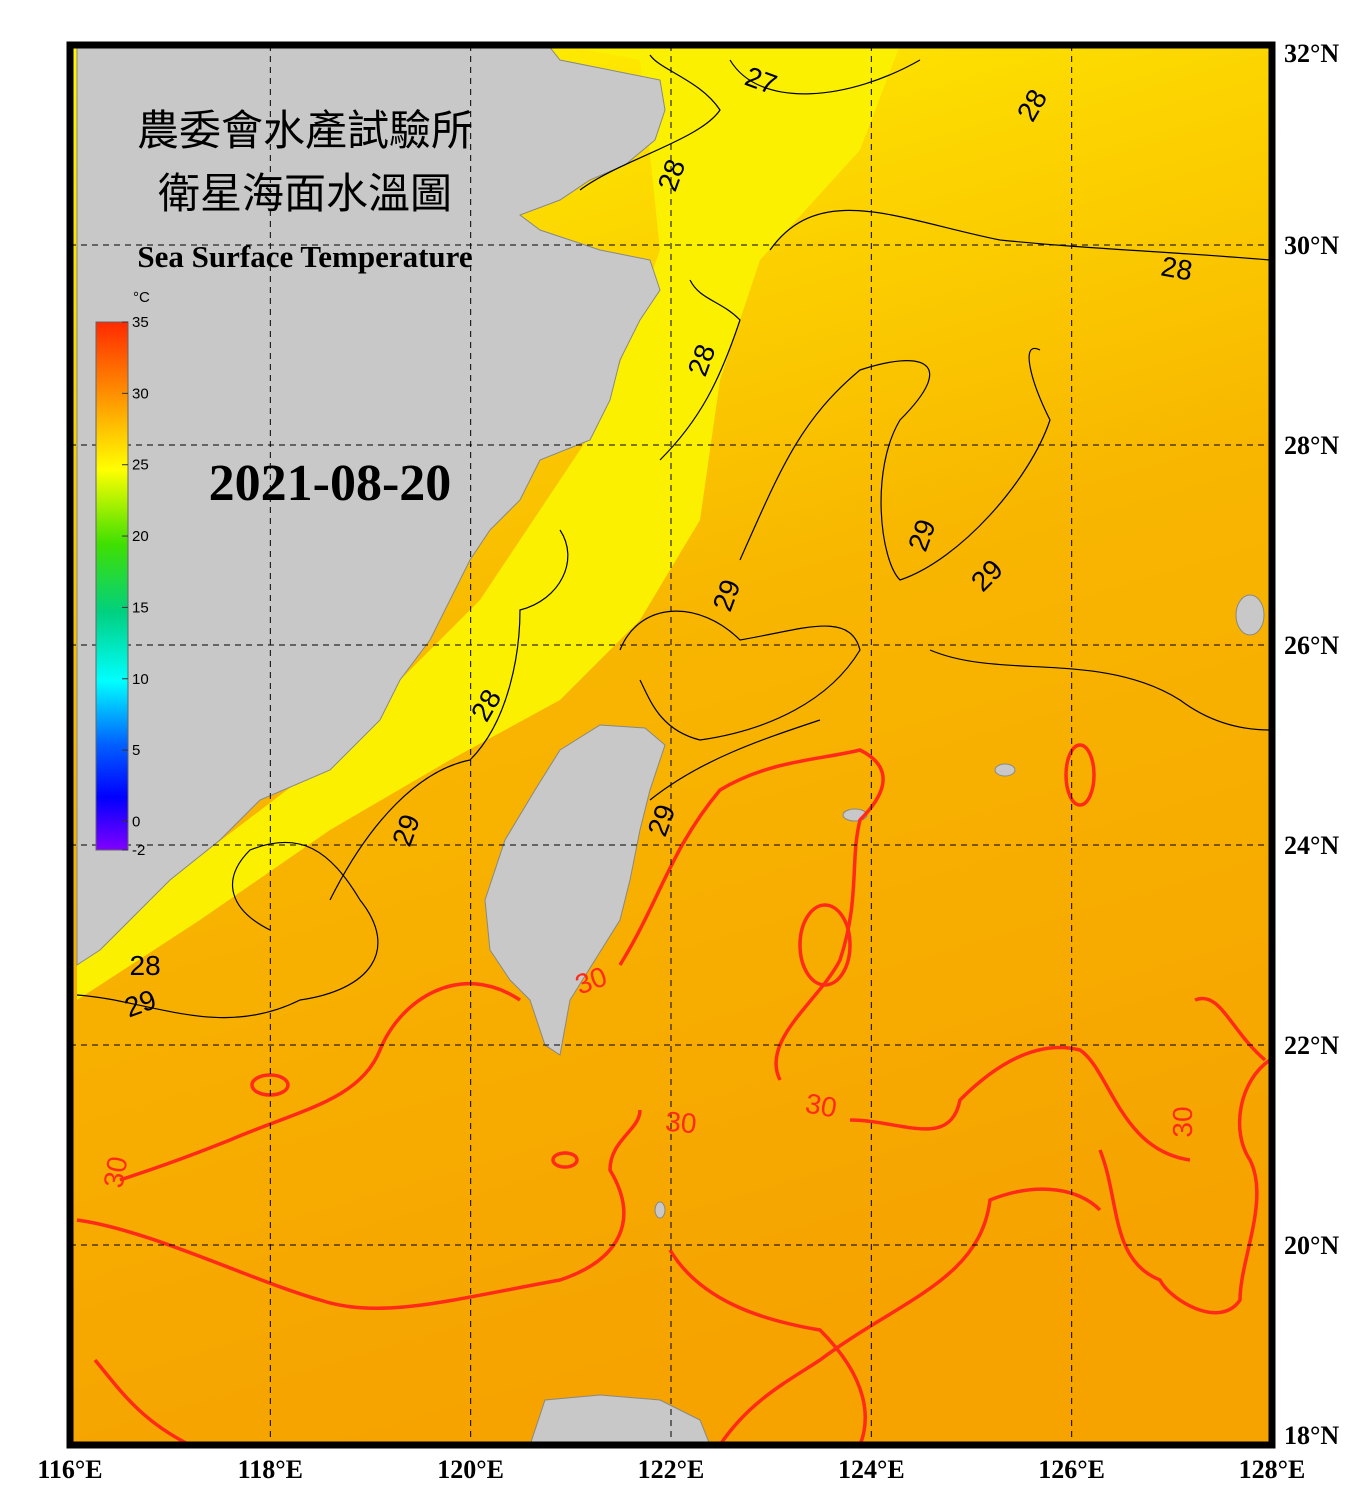  Describe the element at coordinates (140, 322) in the screenshot. I see `colorbar-tick-label: 35` at that location.